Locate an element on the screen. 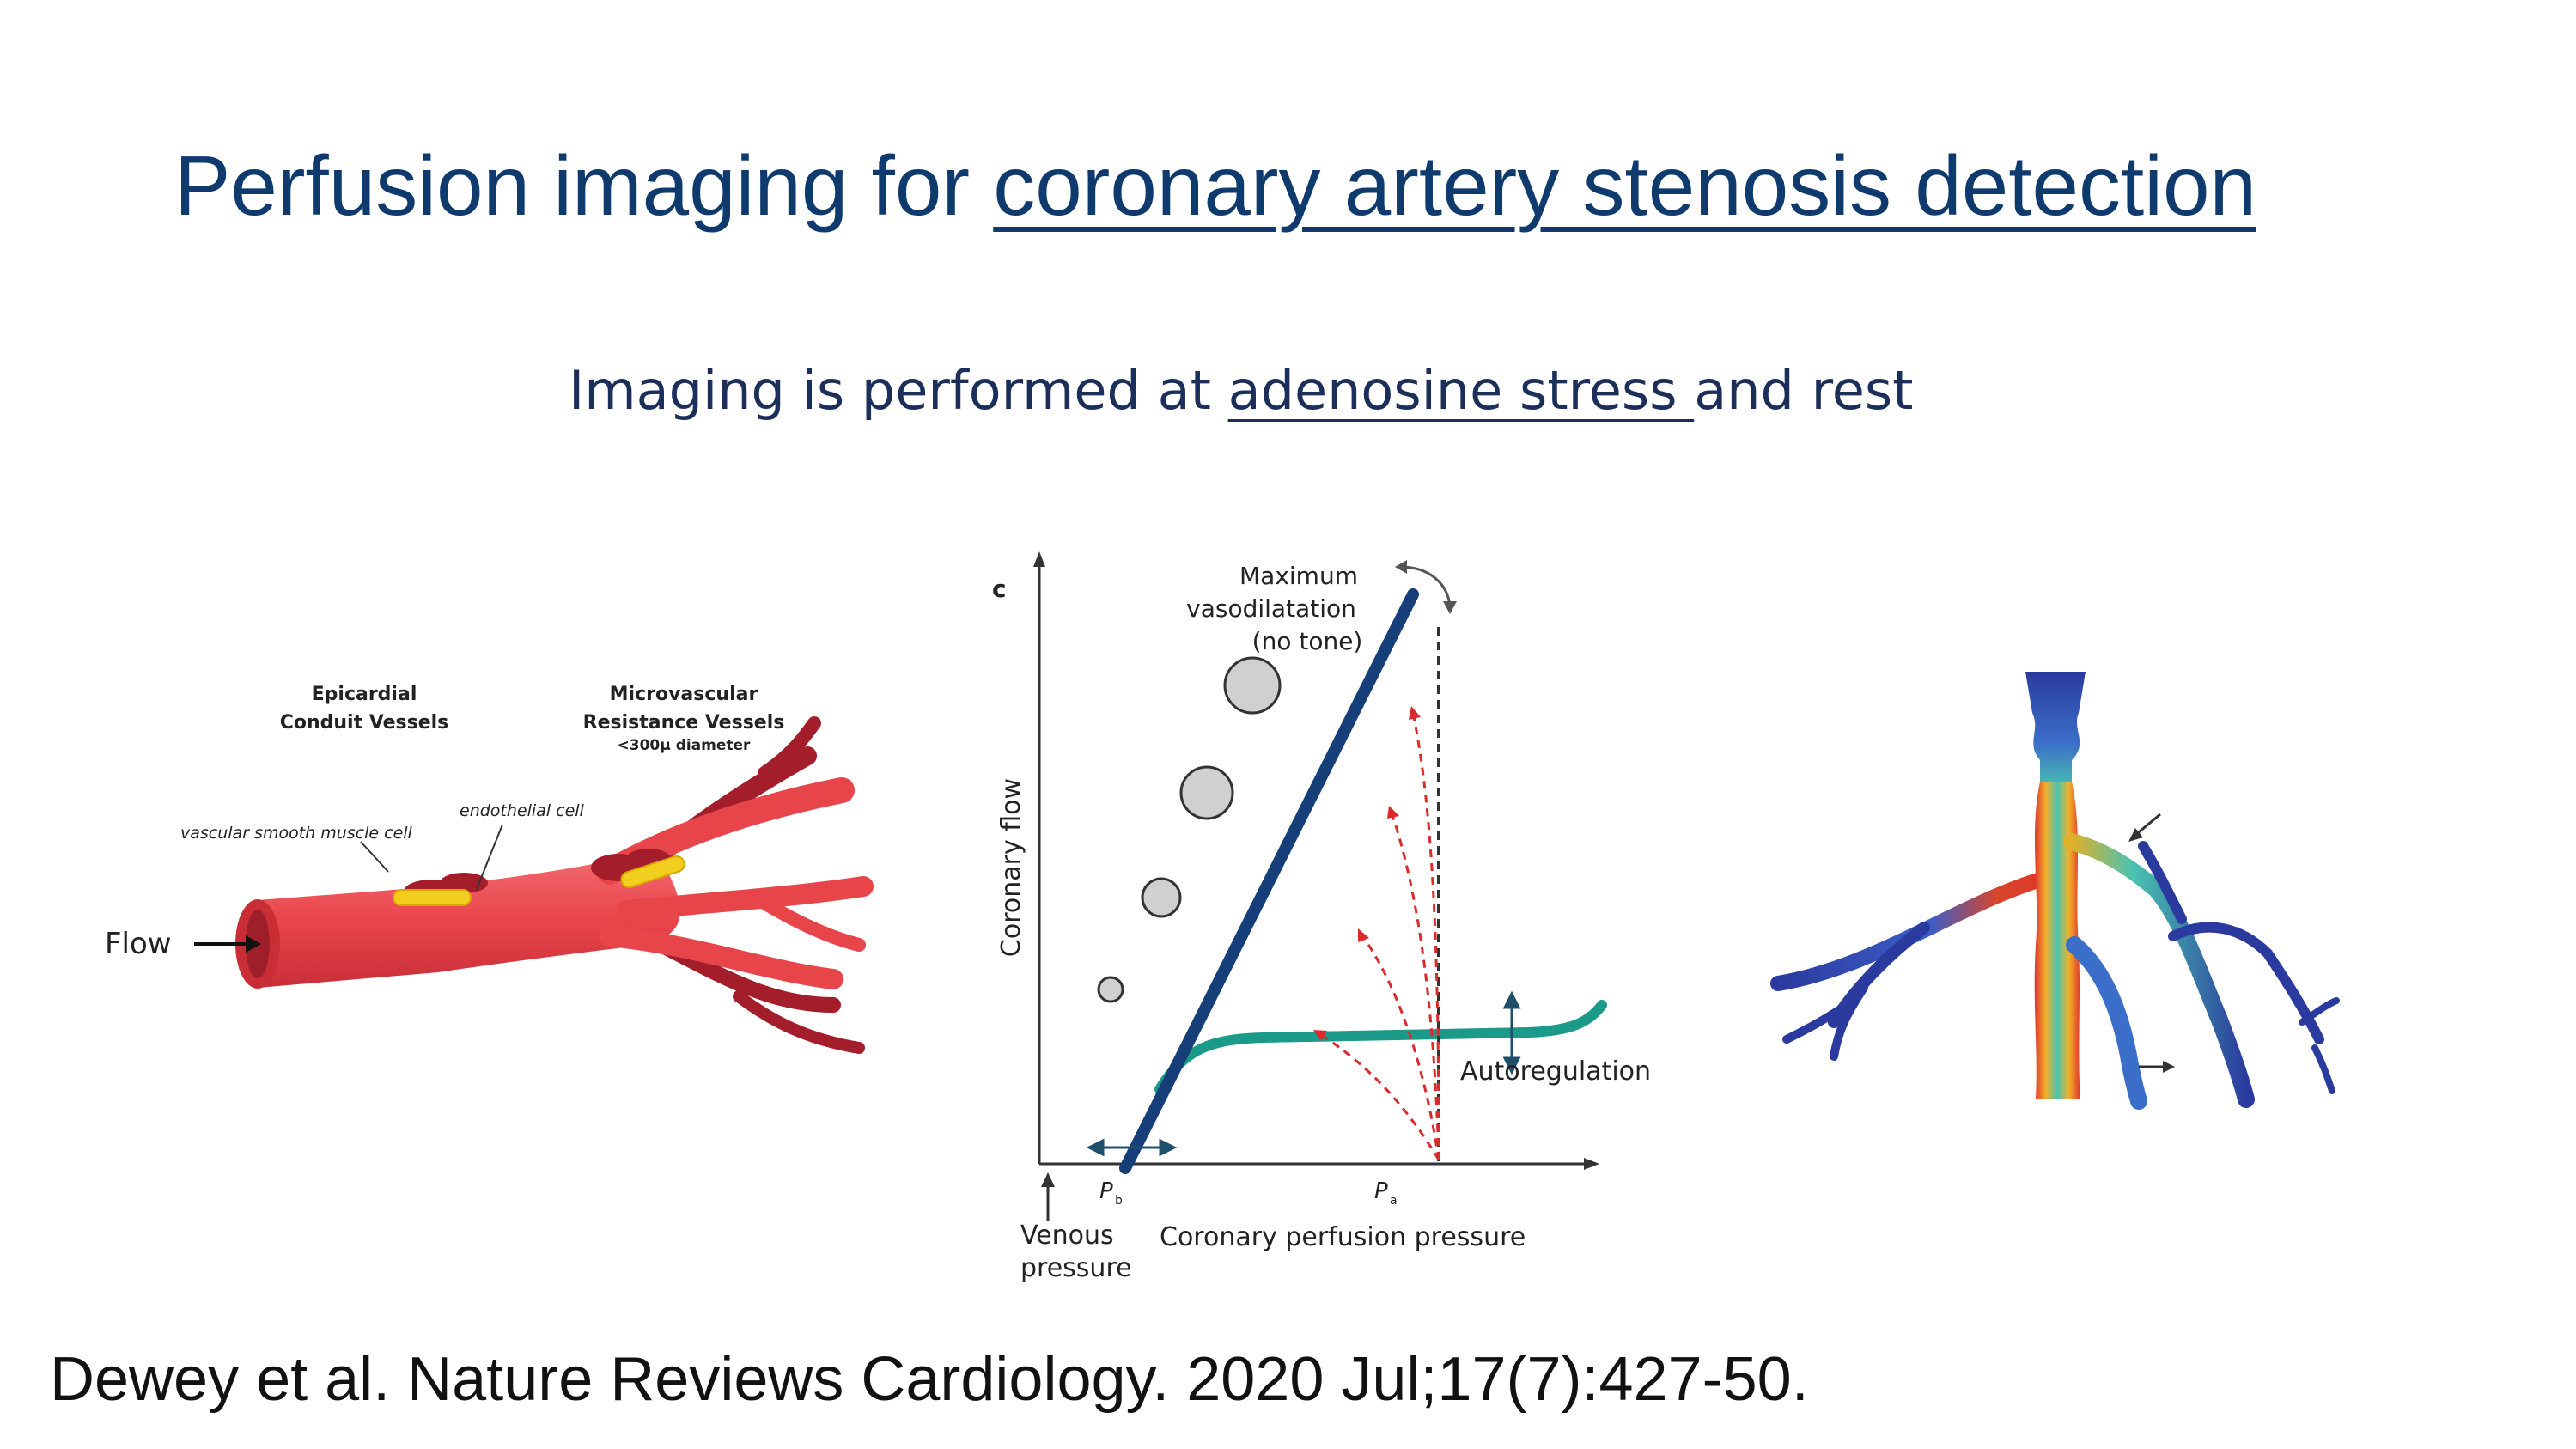  vessel-size-circles is located at coordinates (1189, 829).